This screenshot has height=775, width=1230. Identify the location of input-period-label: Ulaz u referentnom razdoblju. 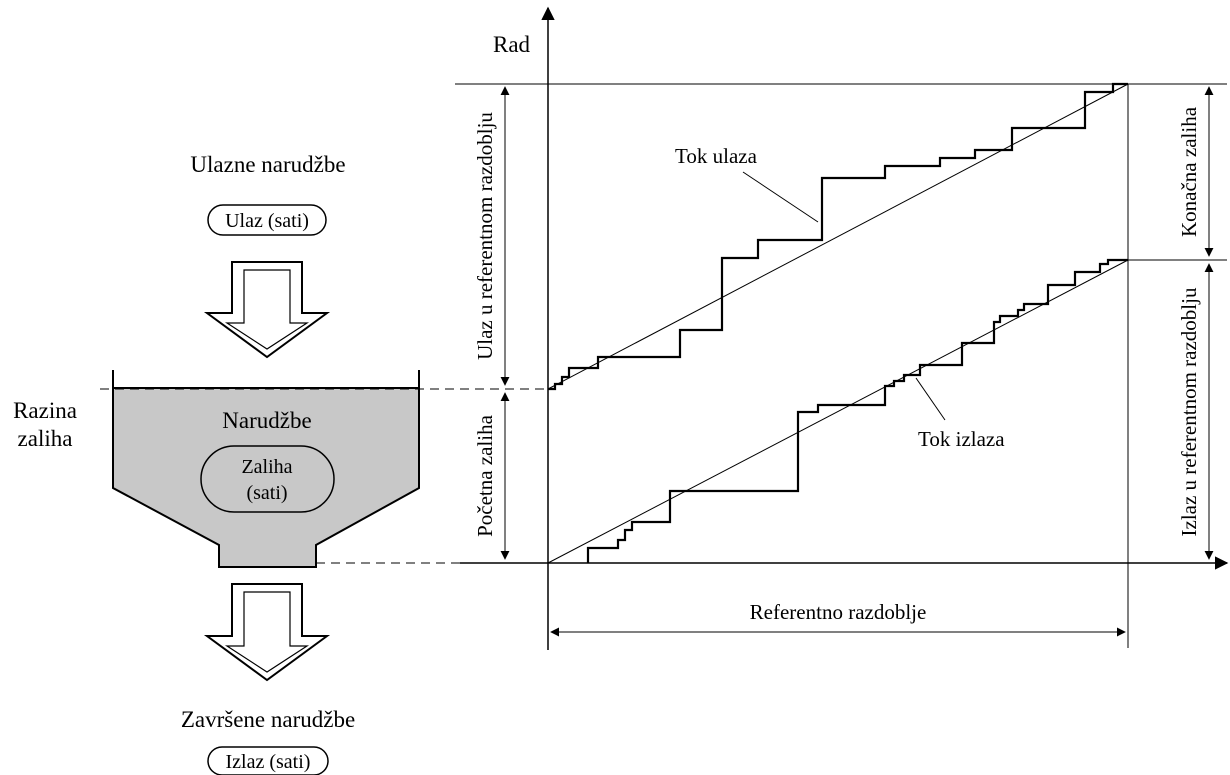
(485, 236).